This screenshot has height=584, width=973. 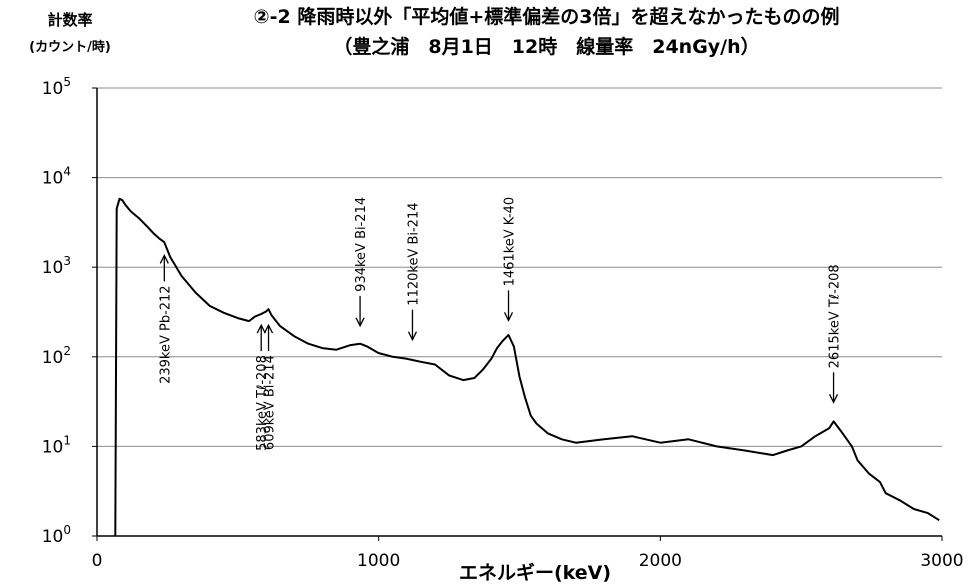 What do you see at coordinates (56, 266) in the screenshot?
I see `y-tick-label: 10³` at bounding box center [56, 266].